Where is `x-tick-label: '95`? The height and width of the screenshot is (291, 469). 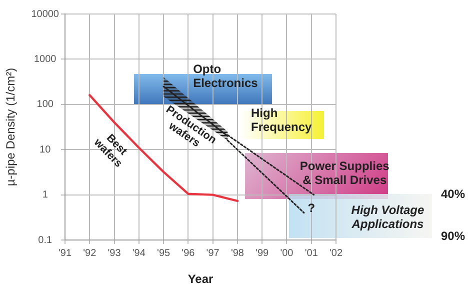
x-tick-label: '95 is located at coordinates (163, 253).